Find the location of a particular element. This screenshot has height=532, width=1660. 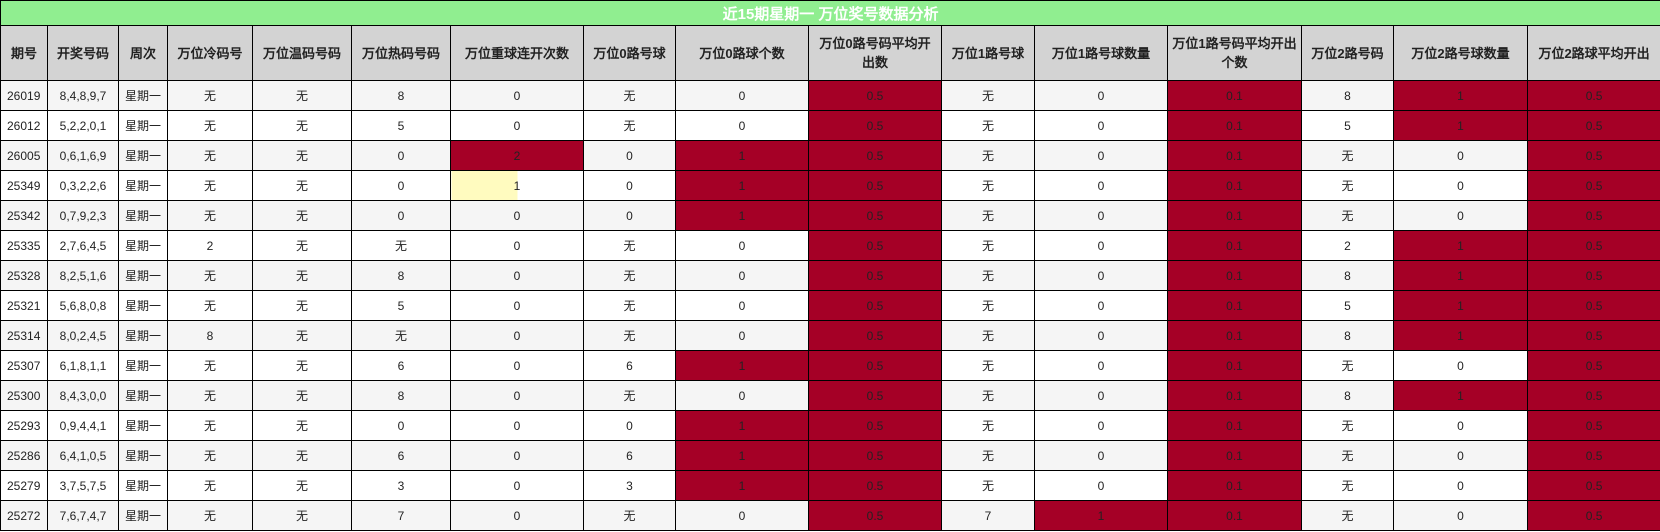

table-cell: 25300 is located at coordinates (24, 395).